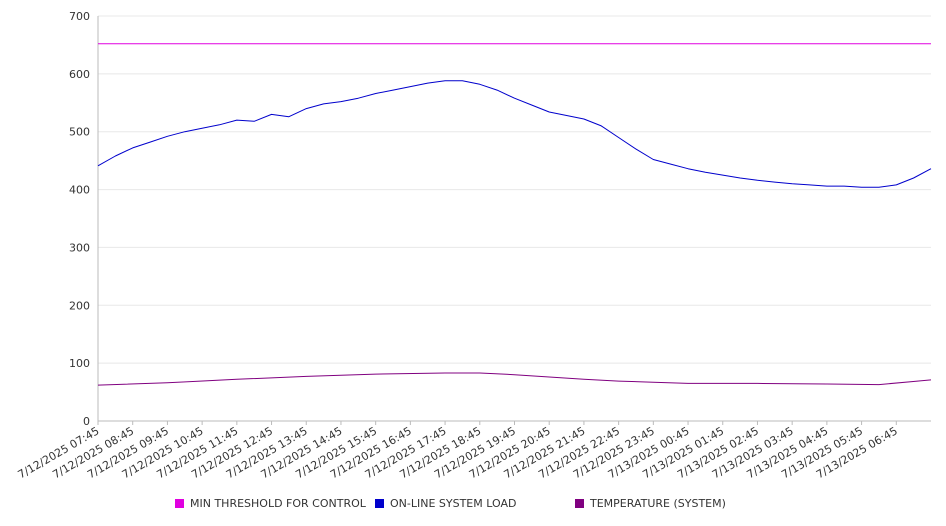 This screenshot has height=526, width=946. I want to click on y-tick-label: 500, so click(79, 132).